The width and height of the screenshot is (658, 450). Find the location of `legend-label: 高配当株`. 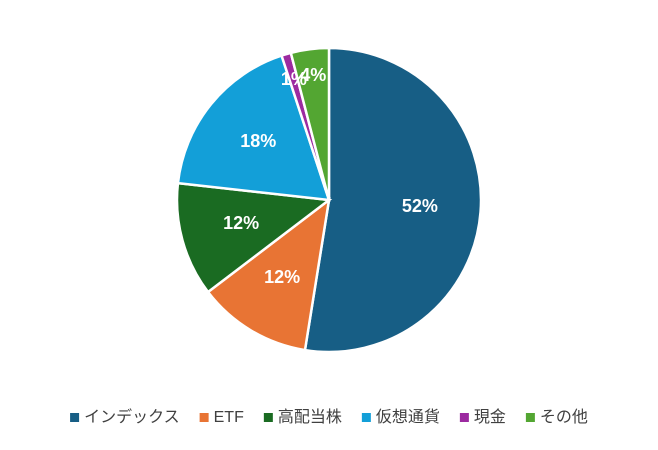

legend-label: 高配当株 is located at coordinates (310, 417).